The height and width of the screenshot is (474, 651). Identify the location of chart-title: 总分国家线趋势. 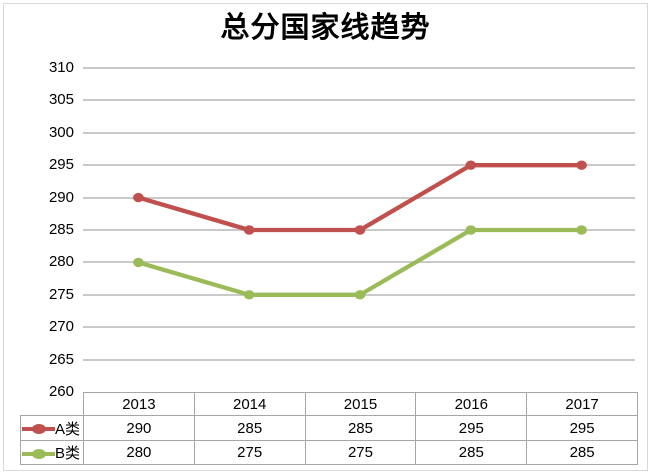
(325, 28).